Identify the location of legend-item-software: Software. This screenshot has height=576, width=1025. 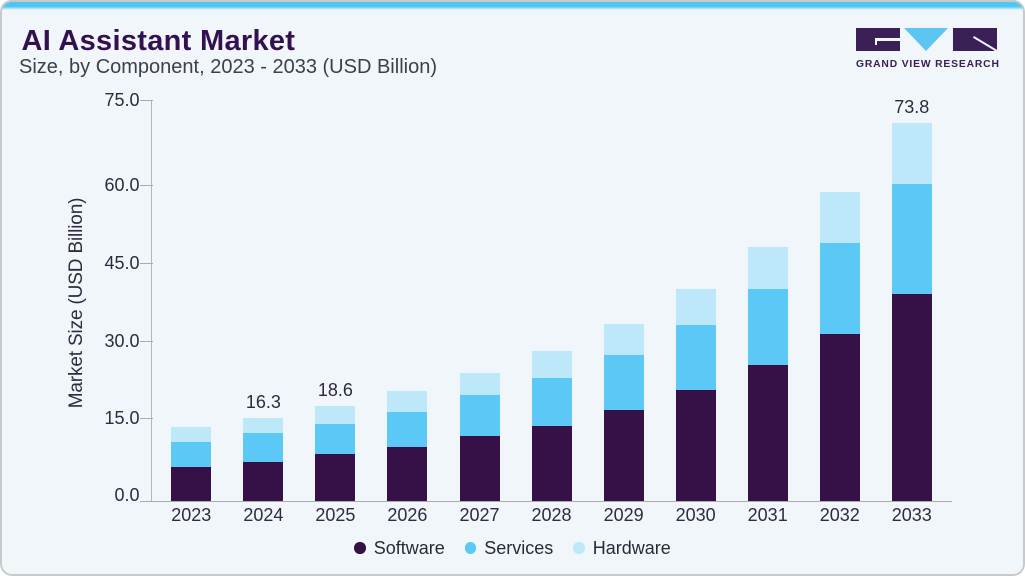
(399, 548).